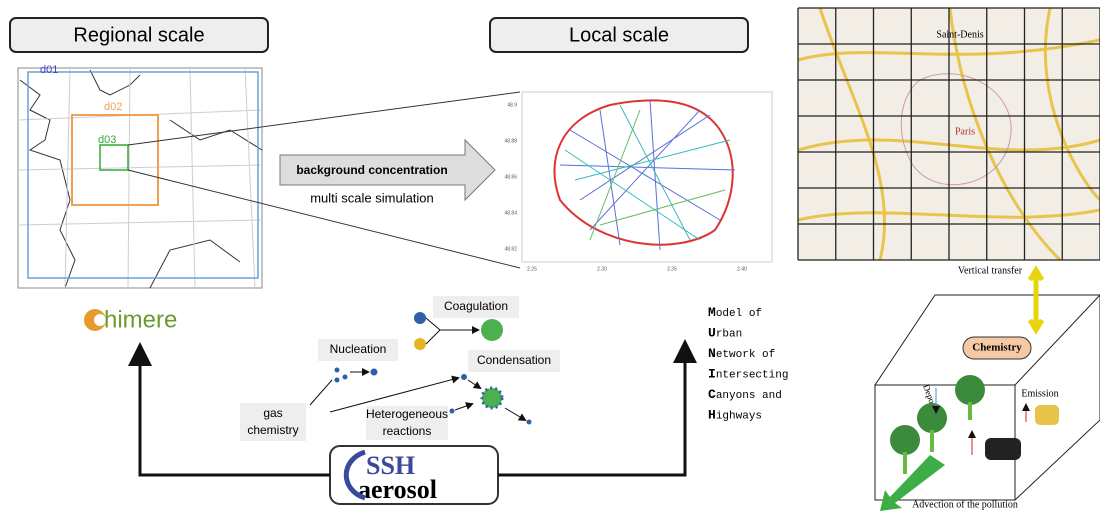  Describe the element at coordinates (644, 175) in the screenshot. I see `street-network` at that location.